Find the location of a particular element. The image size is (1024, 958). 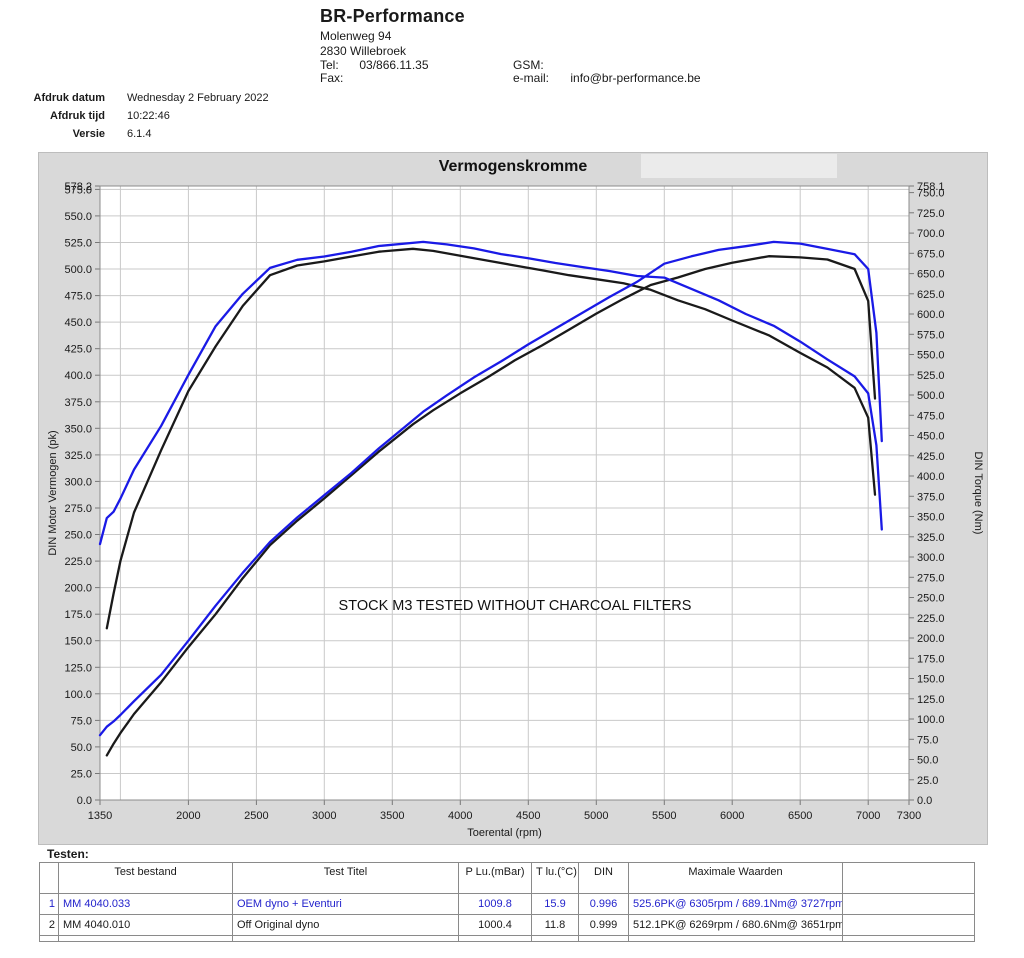

svg-text: 7300 is located at coordinates (909, 816).